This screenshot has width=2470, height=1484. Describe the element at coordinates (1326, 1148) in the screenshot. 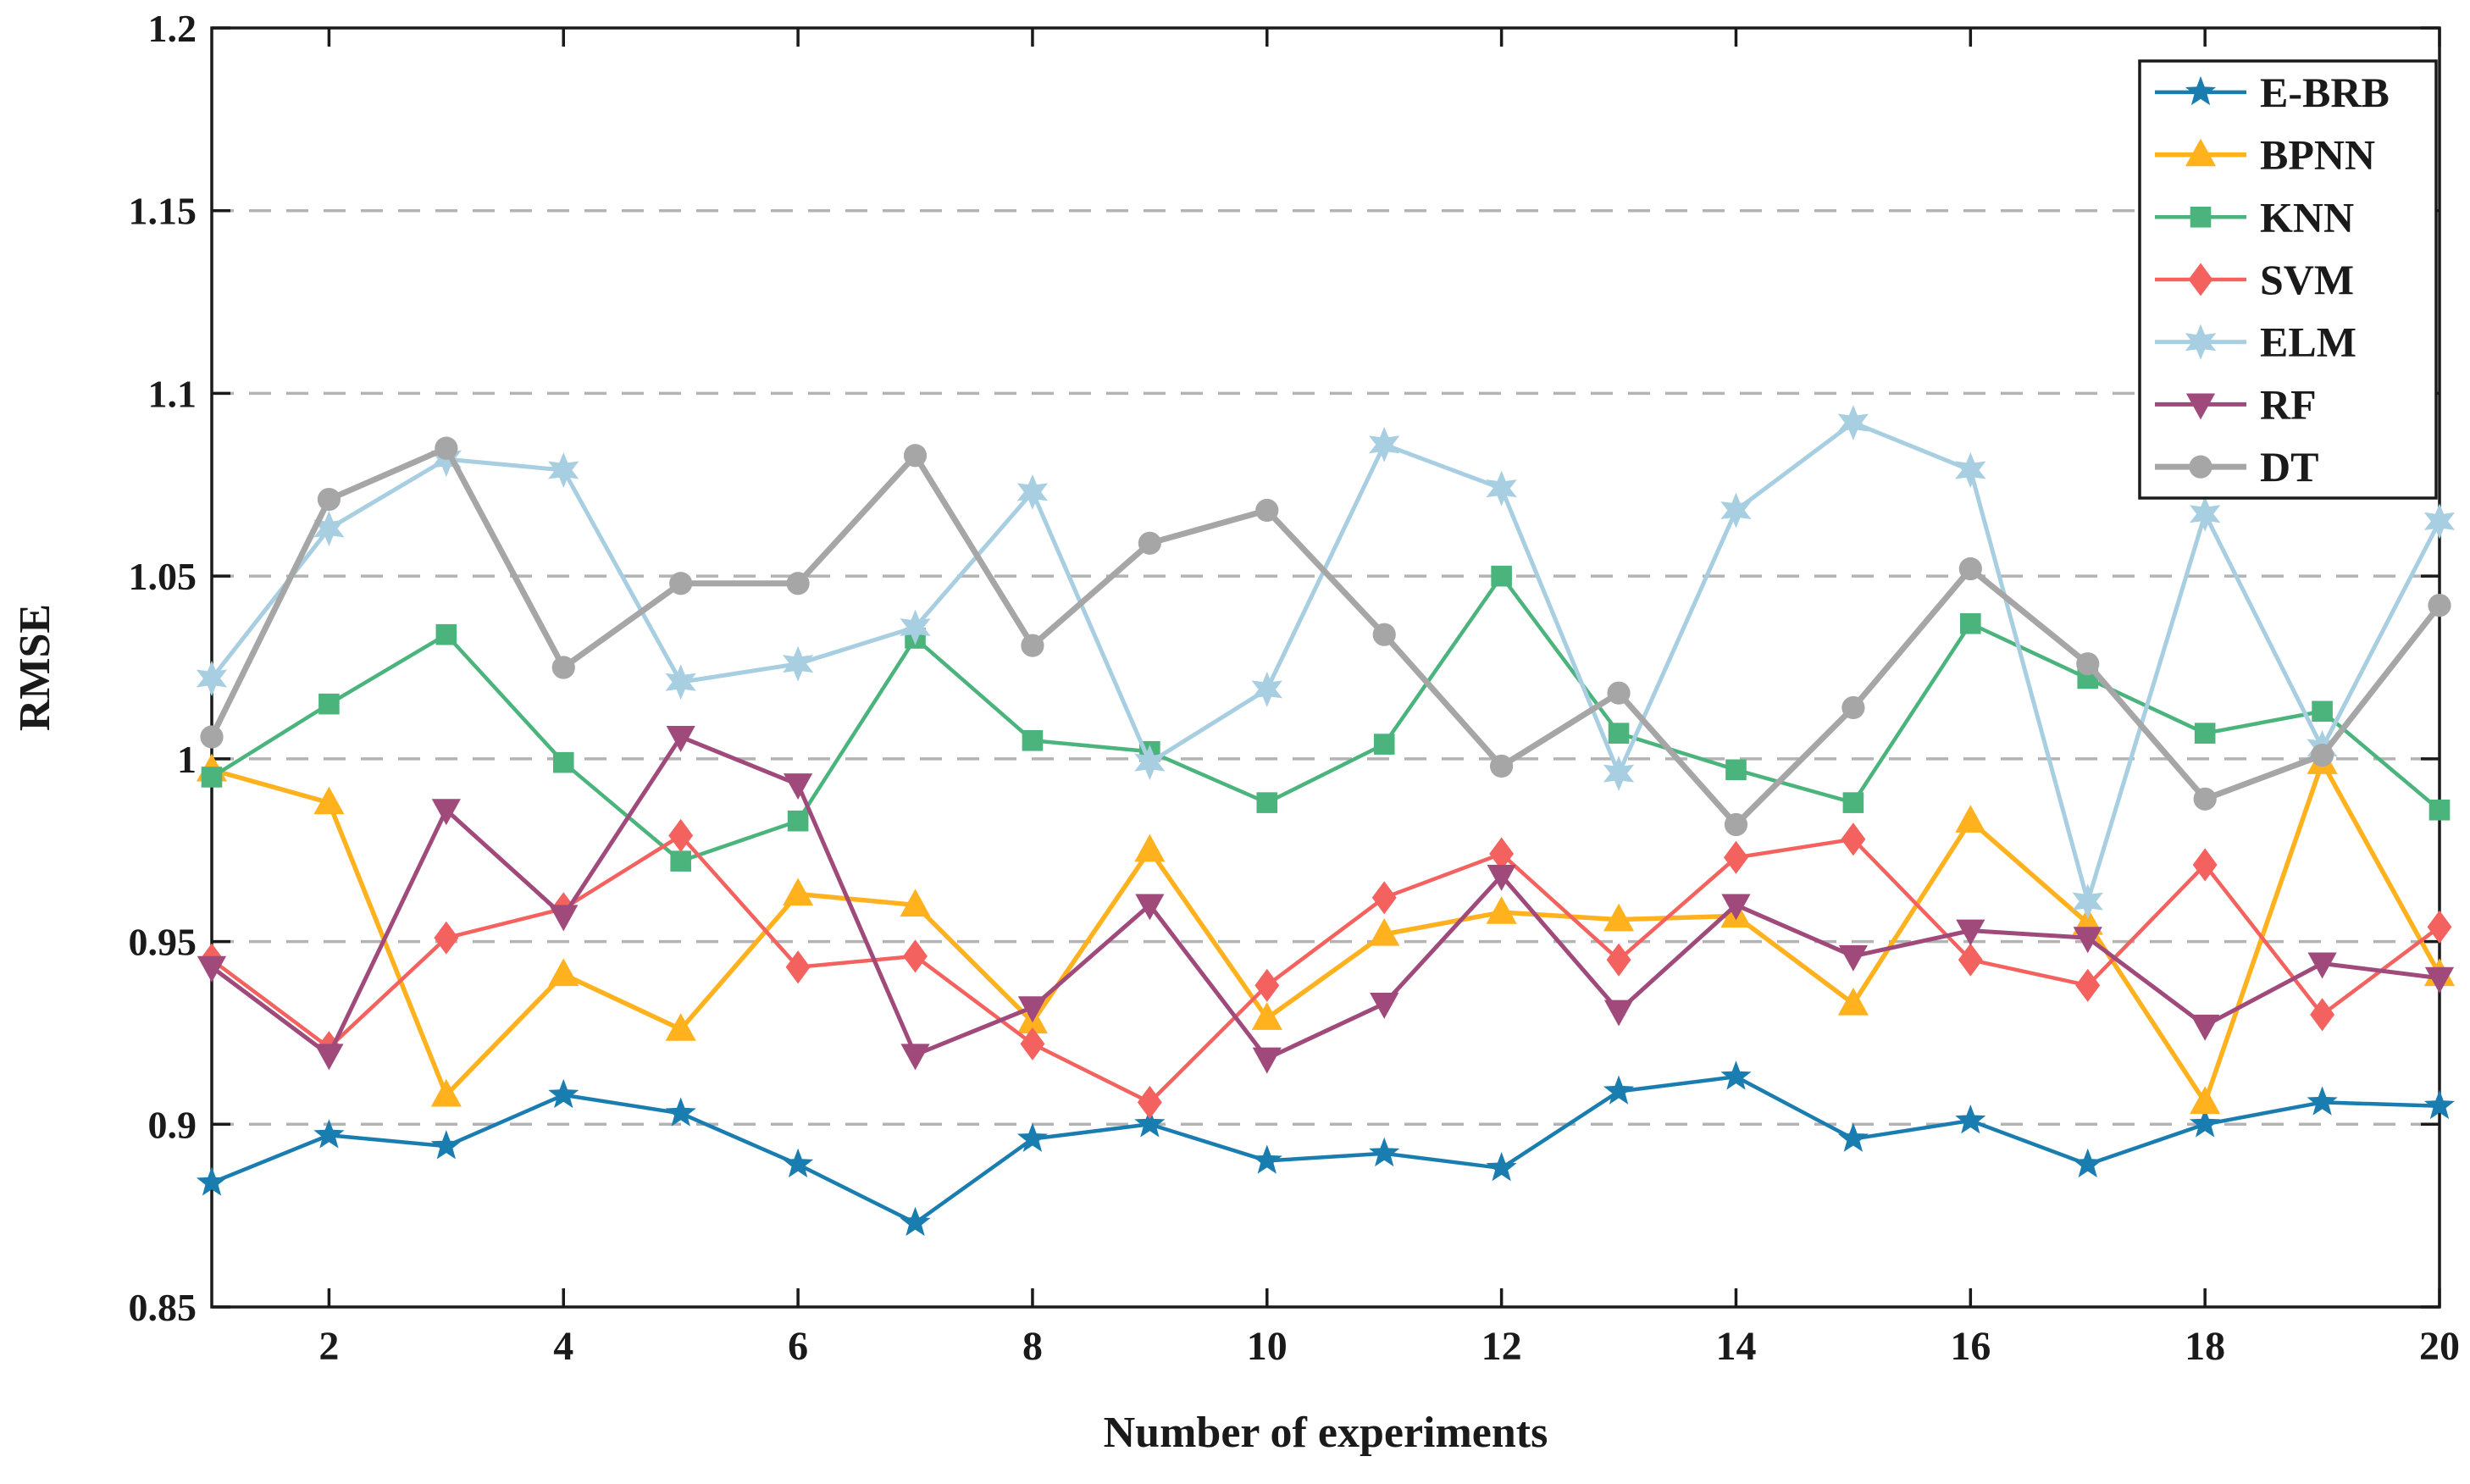

I see `series-e-brb` at that location.